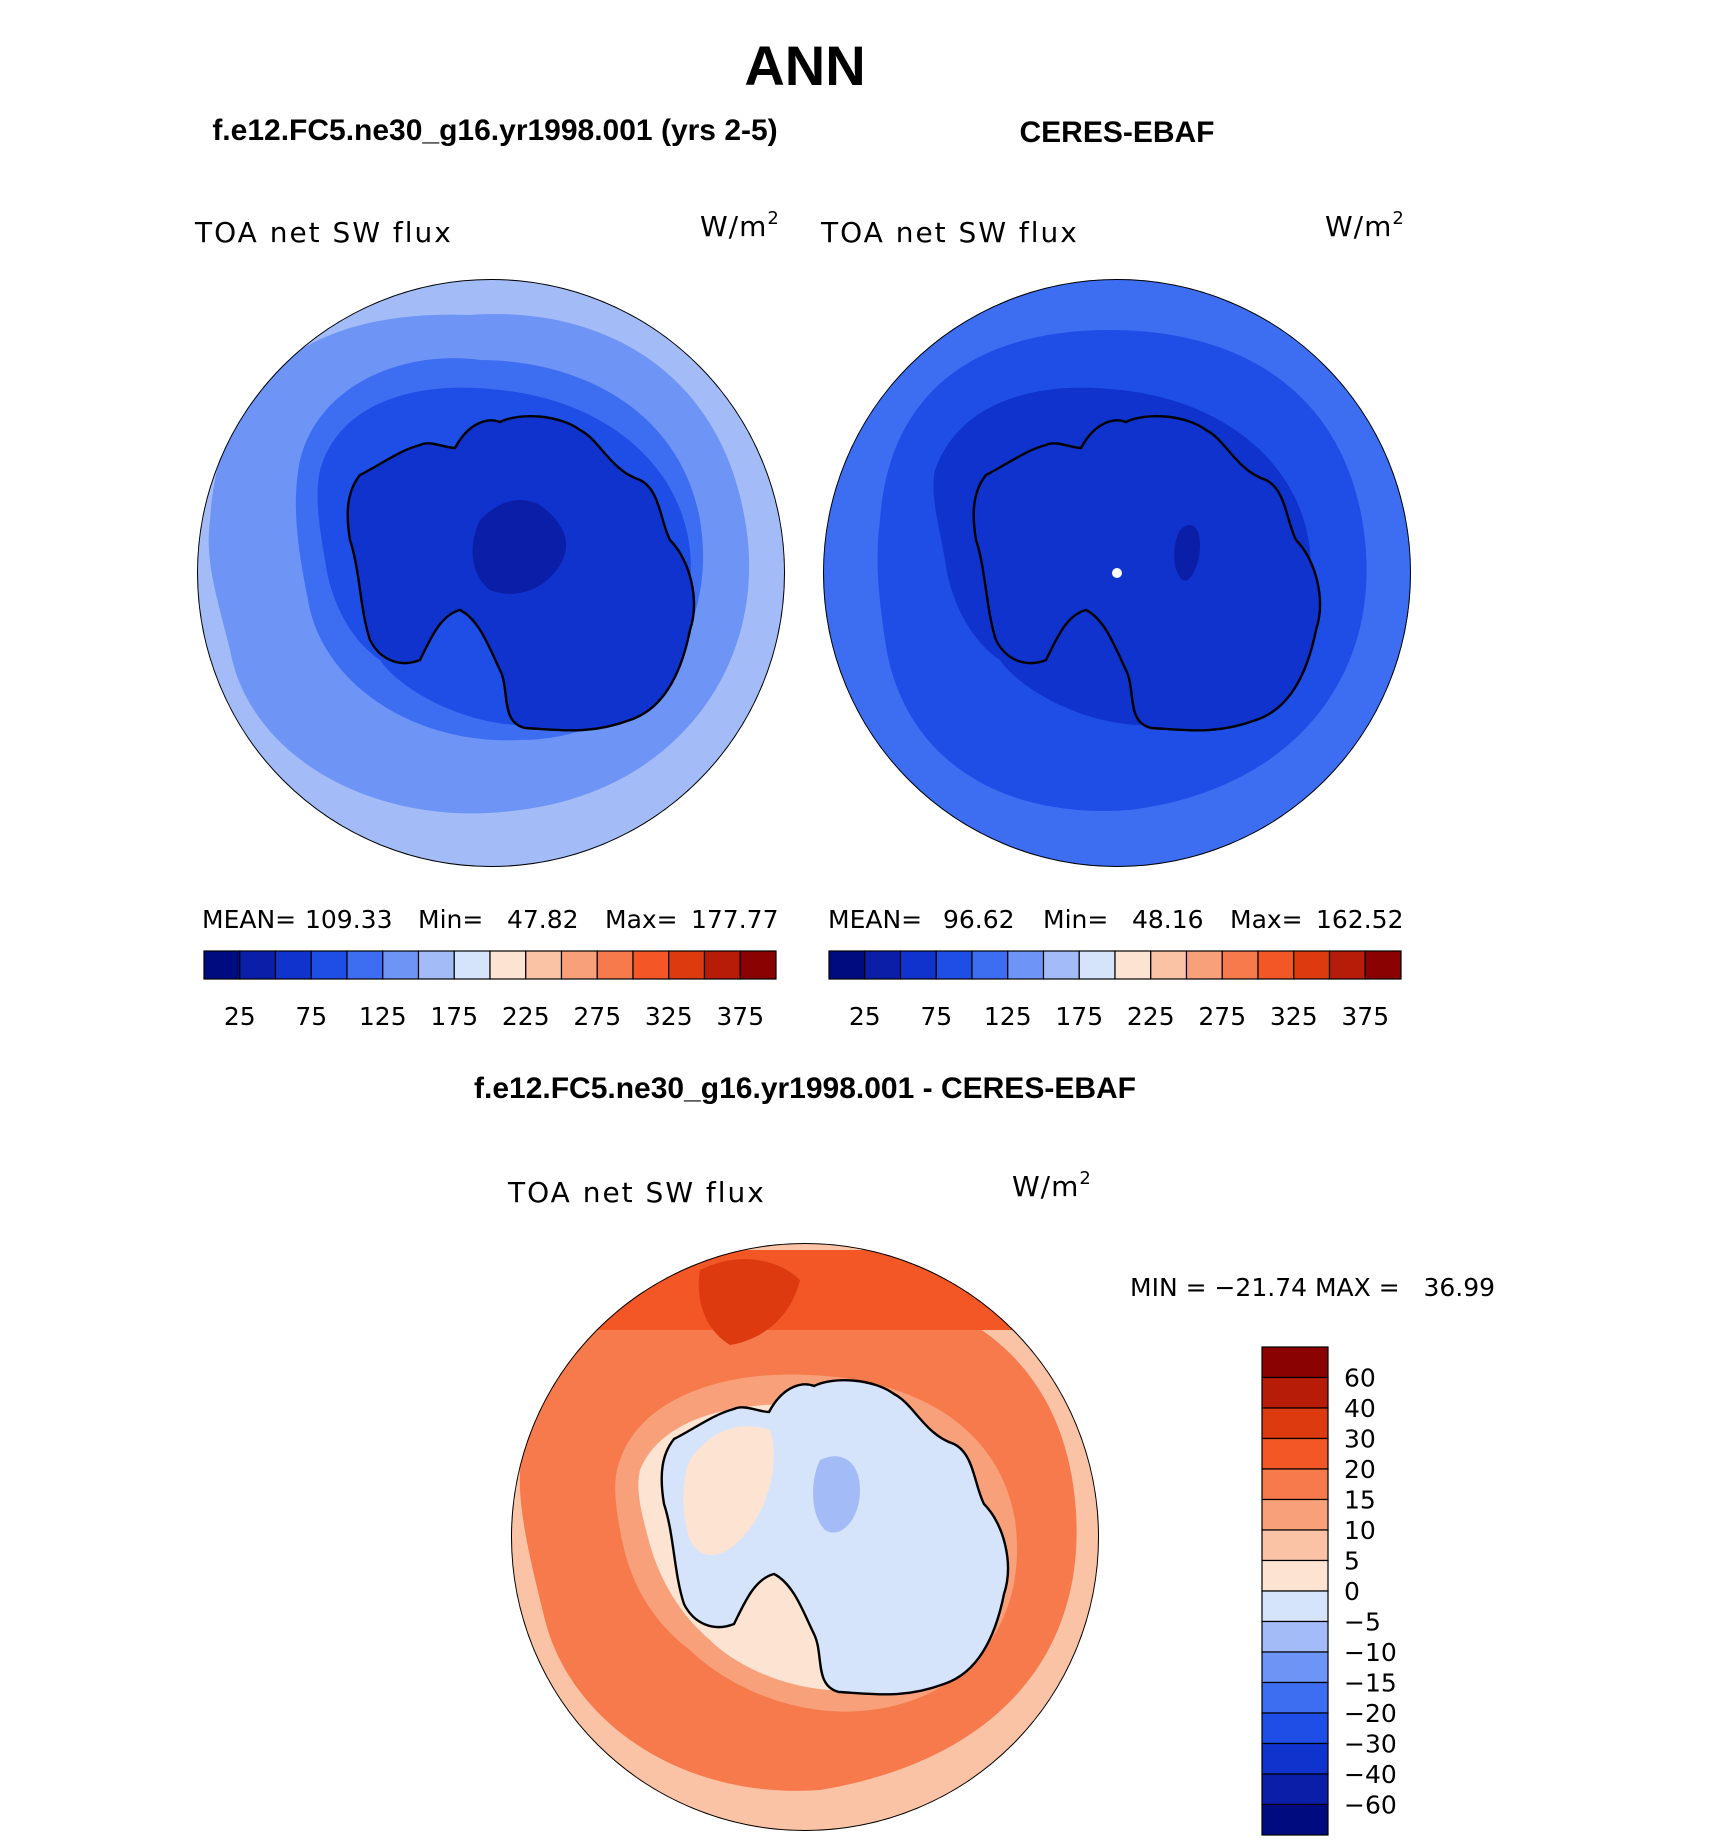  What do you see at coordinates (636, 1192) in the screenshot?
I see `panel-diff-variable: TOA net SW flux` at bounding box center [636, 1192].